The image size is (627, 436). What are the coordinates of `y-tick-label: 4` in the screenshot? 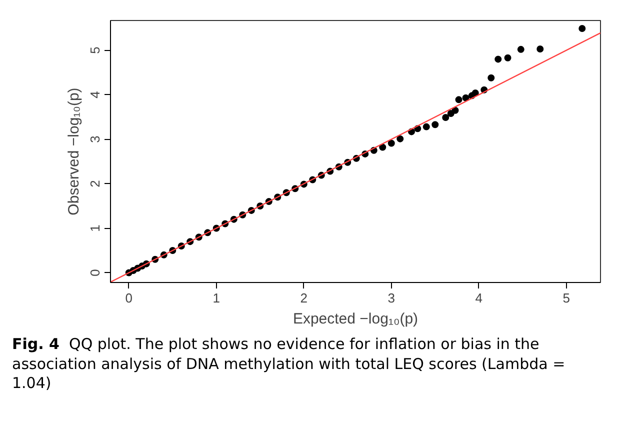 It's located at (95, 94).